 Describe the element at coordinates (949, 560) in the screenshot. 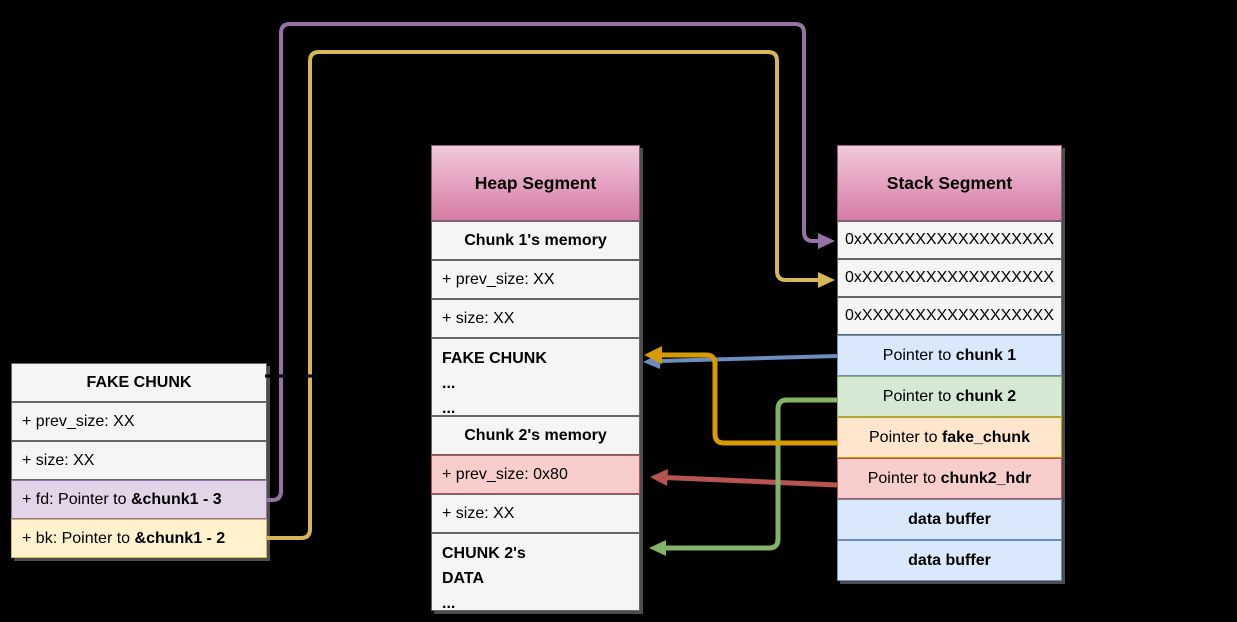

I see `data-buffer-row-2: data buffer` at that location.